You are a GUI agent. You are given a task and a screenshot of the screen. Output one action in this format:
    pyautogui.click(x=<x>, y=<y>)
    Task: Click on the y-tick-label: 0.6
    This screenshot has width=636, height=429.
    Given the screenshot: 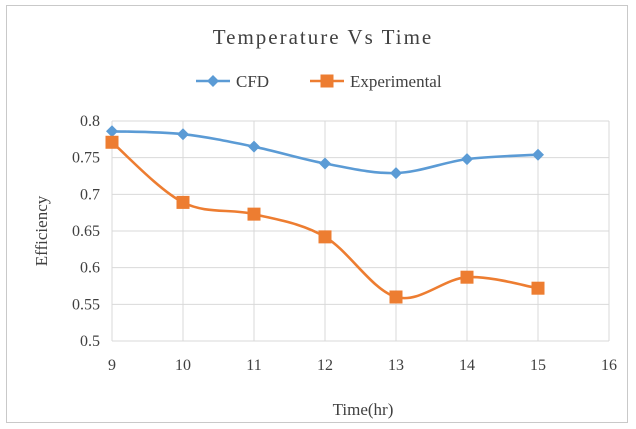 What is the action you would take?
    pyautogui.click(x=90, y=268)
    